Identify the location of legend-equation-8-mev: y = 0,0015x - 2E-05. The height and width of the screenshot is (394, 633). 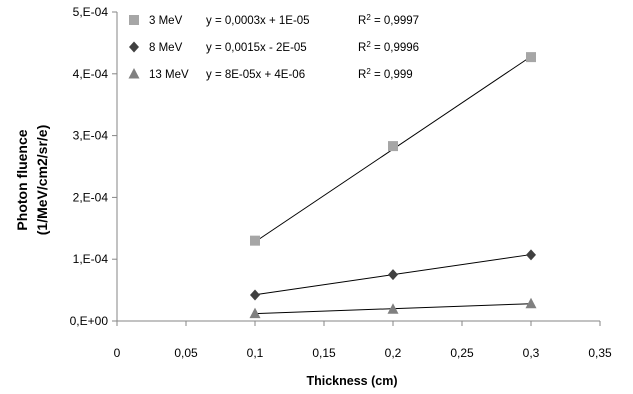
(256, 48).